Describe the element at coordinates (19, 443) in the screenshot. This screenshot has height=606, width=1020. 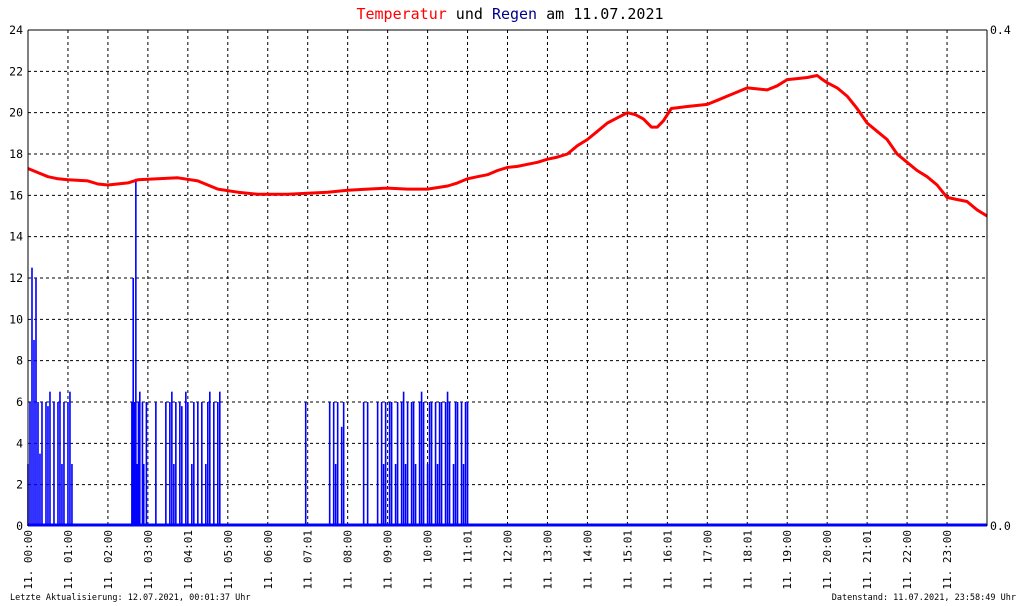
I see `y-tick-label-left: 4` at that location.